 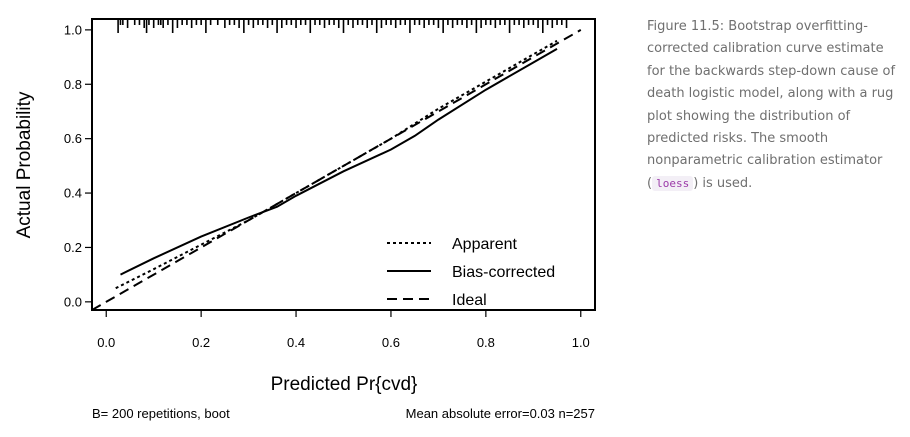 What do you see at coordinates (296, 342) in the screenshot?
I see `x-tick-label: 0.4` at bounding box center [296, 342].